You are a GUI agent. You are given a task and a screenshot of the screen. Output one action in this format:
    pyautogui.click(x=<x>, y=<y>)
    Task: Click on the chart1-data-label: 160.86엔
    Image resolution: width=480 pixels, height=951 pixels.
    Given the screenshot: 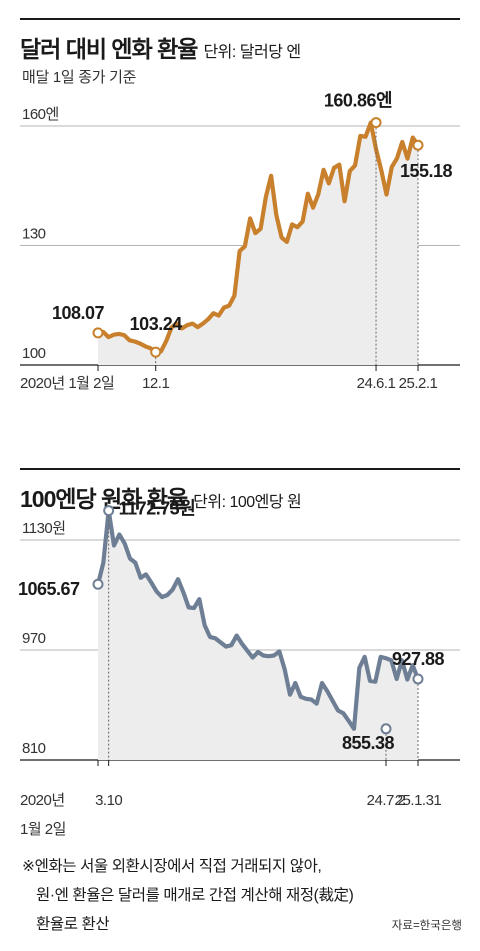 What is the action you would take?
    pyautogui.click(x=358, y=101)
    